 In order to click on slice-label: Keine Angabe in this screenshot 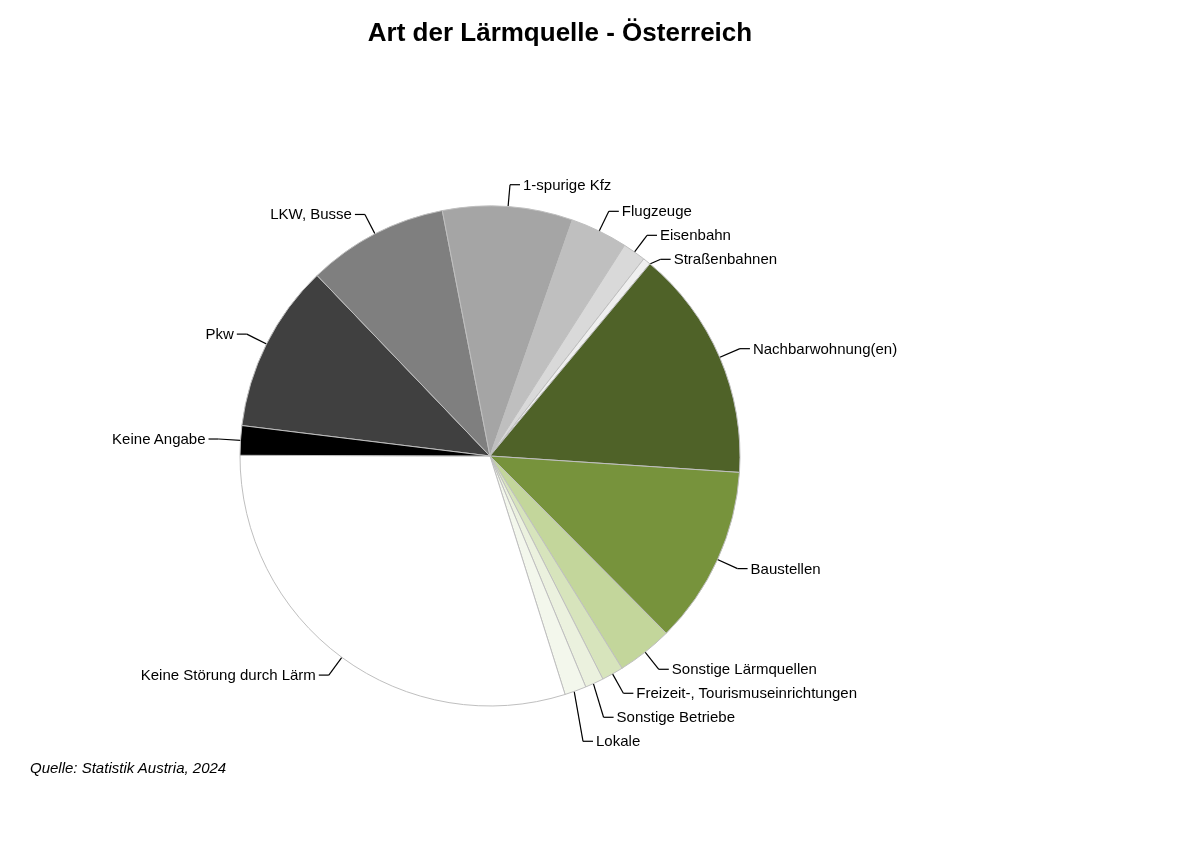, I will do `click(159, 439)`.